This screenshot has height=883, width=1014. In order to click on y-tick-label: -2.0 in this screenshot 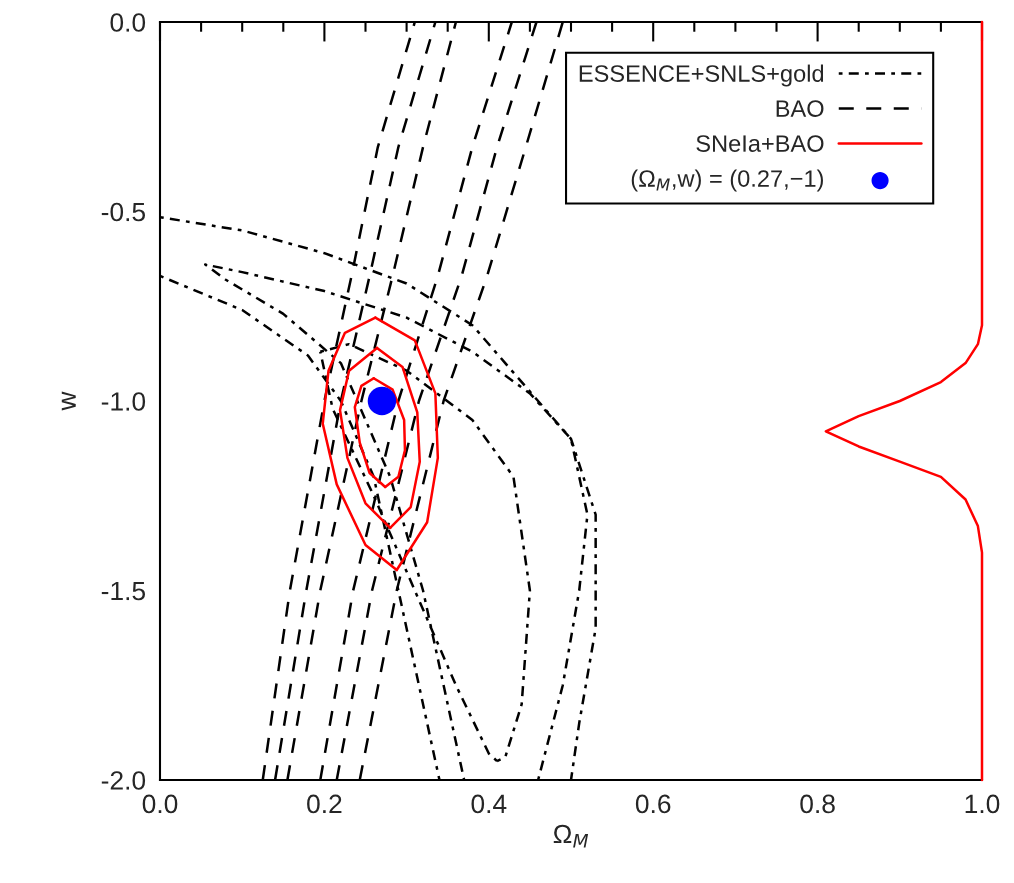, I will do `click(123, 780)`.